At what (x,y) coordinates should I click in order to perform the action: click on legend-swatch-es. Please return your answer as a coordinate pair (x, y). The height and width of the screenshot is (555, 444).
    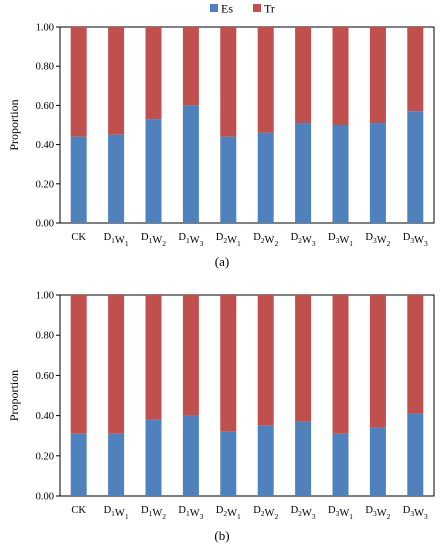
    Looking at the image, I should click on (214, 8).